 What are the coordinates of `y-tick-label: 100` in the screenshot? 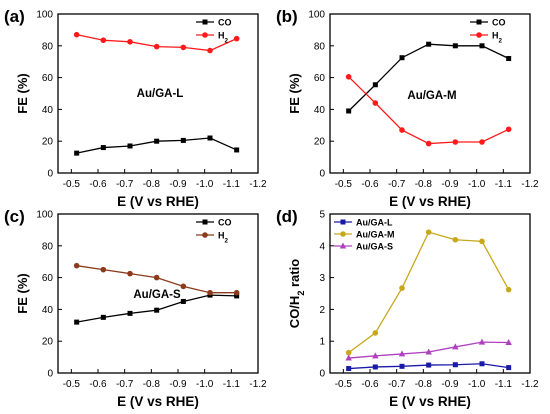 It's located at (316, 15).